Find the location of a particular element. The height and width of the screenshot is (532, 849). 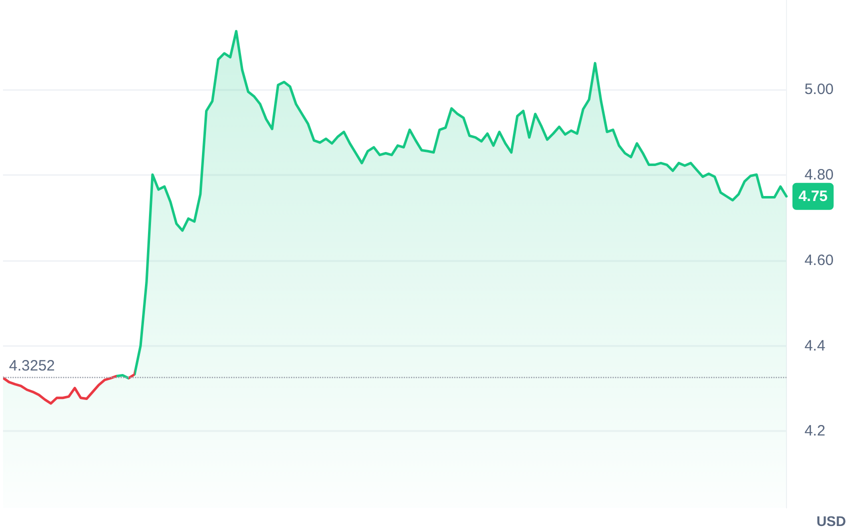

ref-line-label: 4.3252 is located at coordinates (32, 366).